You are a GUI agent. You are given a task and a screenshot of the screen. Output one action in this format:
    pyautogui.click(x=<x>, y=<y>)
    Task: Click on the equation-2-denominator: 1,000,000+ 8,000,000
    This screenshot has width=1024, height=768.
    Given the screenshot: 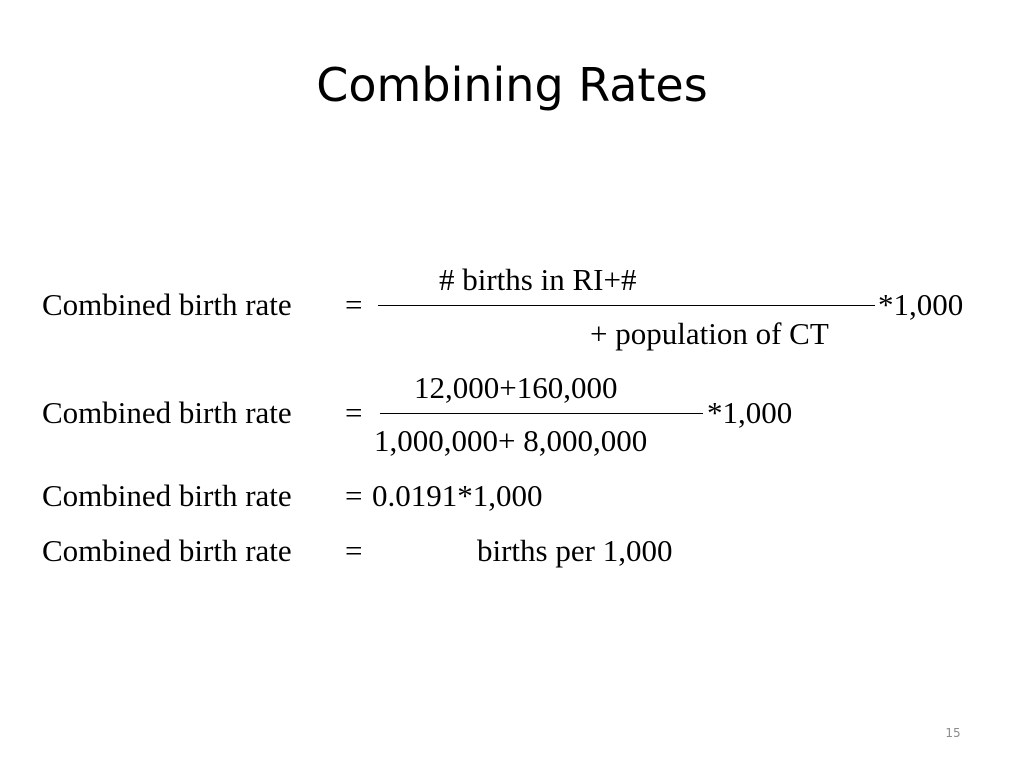 What is the action you would take?
    pyautogui.click(x=511, y=440)
    